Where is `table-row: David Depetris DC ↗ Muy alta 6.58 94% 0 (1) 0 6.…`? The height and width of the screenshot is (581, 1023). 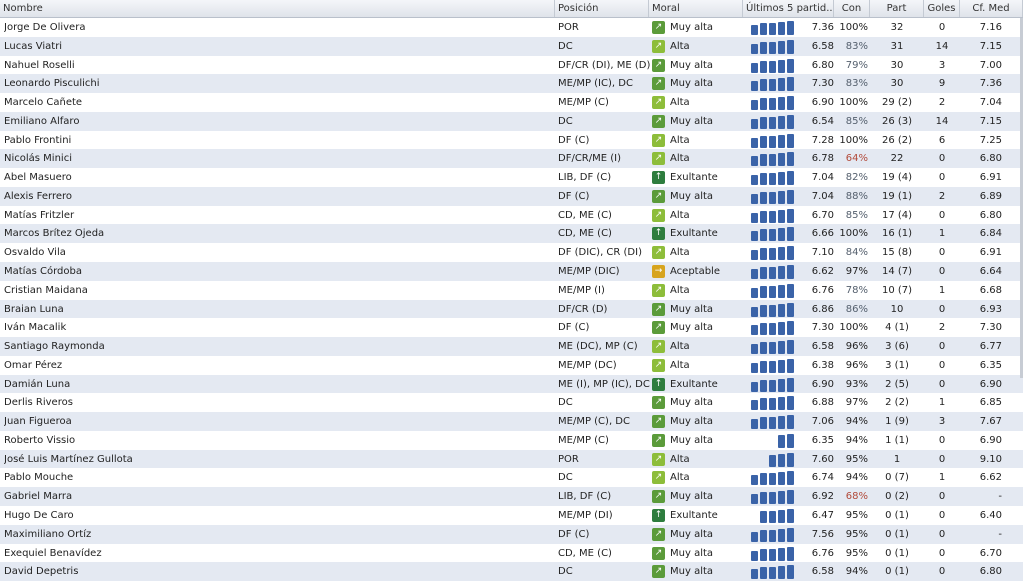
table-row: David Depetris DC ↗ Muy alta 6.58 94% 0 (1) 0 6.… is located at coordinates (511, 571).